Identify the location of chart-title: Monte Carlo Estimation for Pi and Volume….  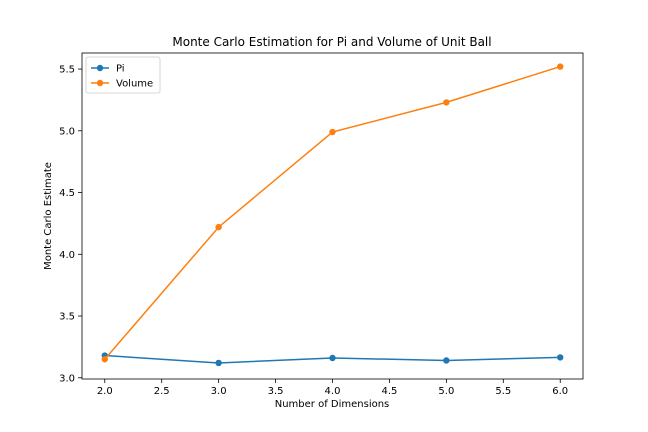
(331, 42).